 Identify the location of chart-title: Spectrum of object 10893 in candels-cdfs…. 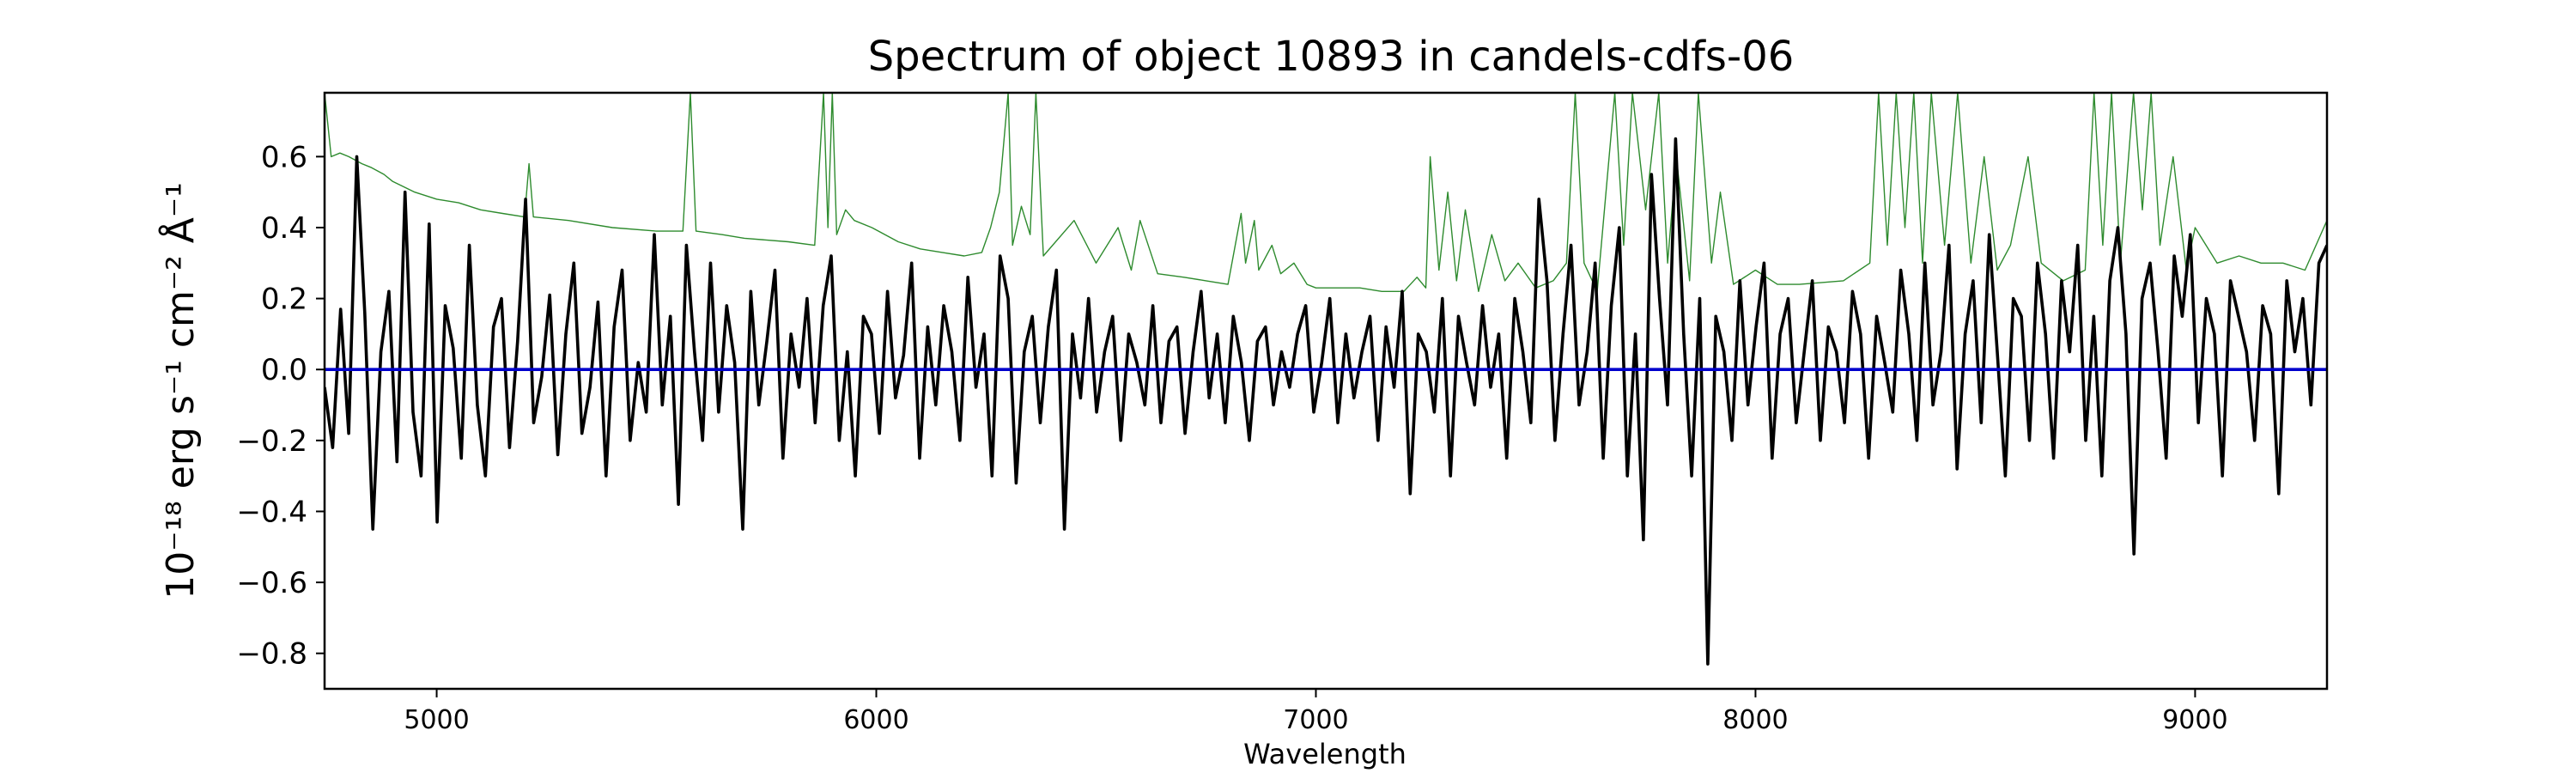
(1331, 57).